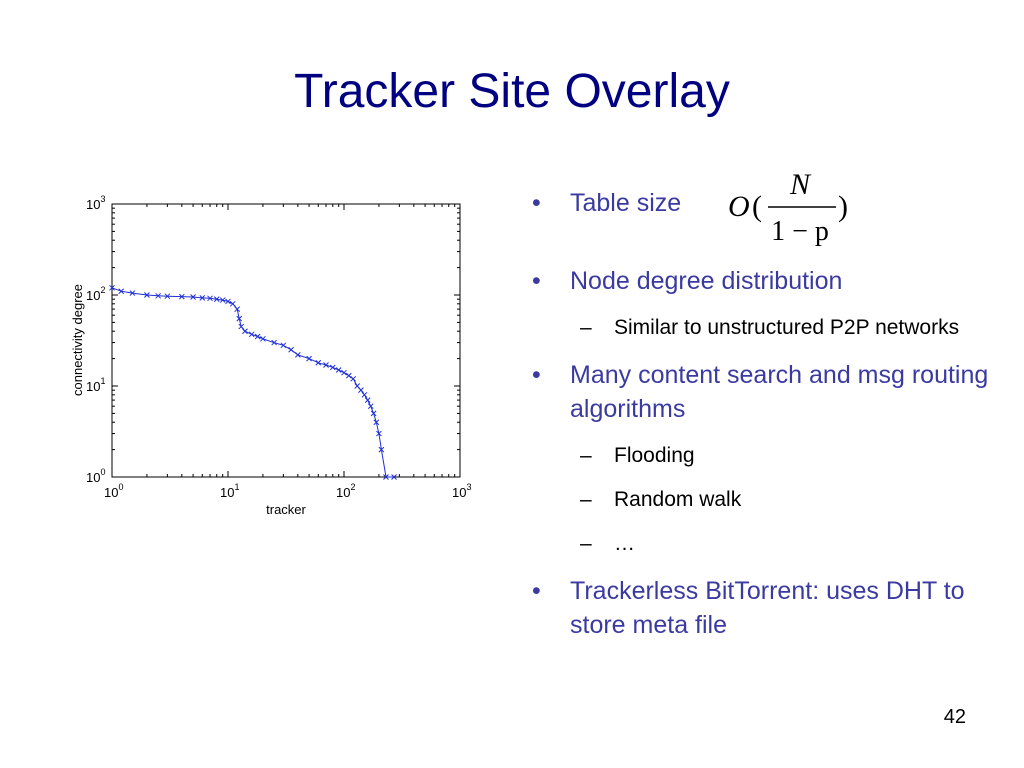  Describe the element at coordinates (113, 491) in the screenshot. I see `x-tick-label: 10⁰` at that location.